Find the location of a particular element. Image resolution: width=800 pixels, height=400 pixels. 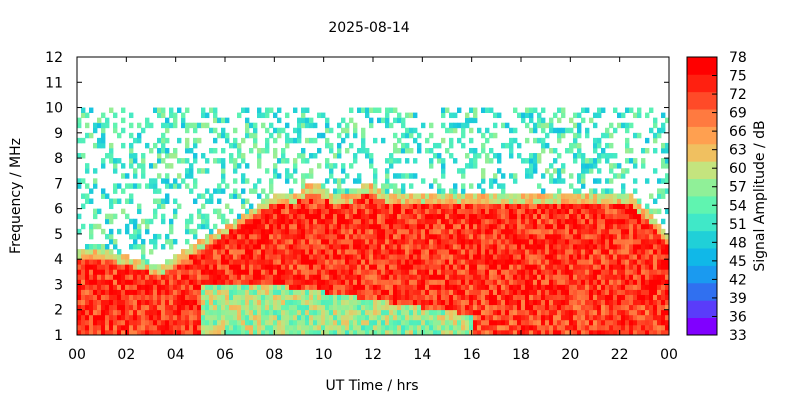

colorbar-swatch is located at coordinates (702, 291).